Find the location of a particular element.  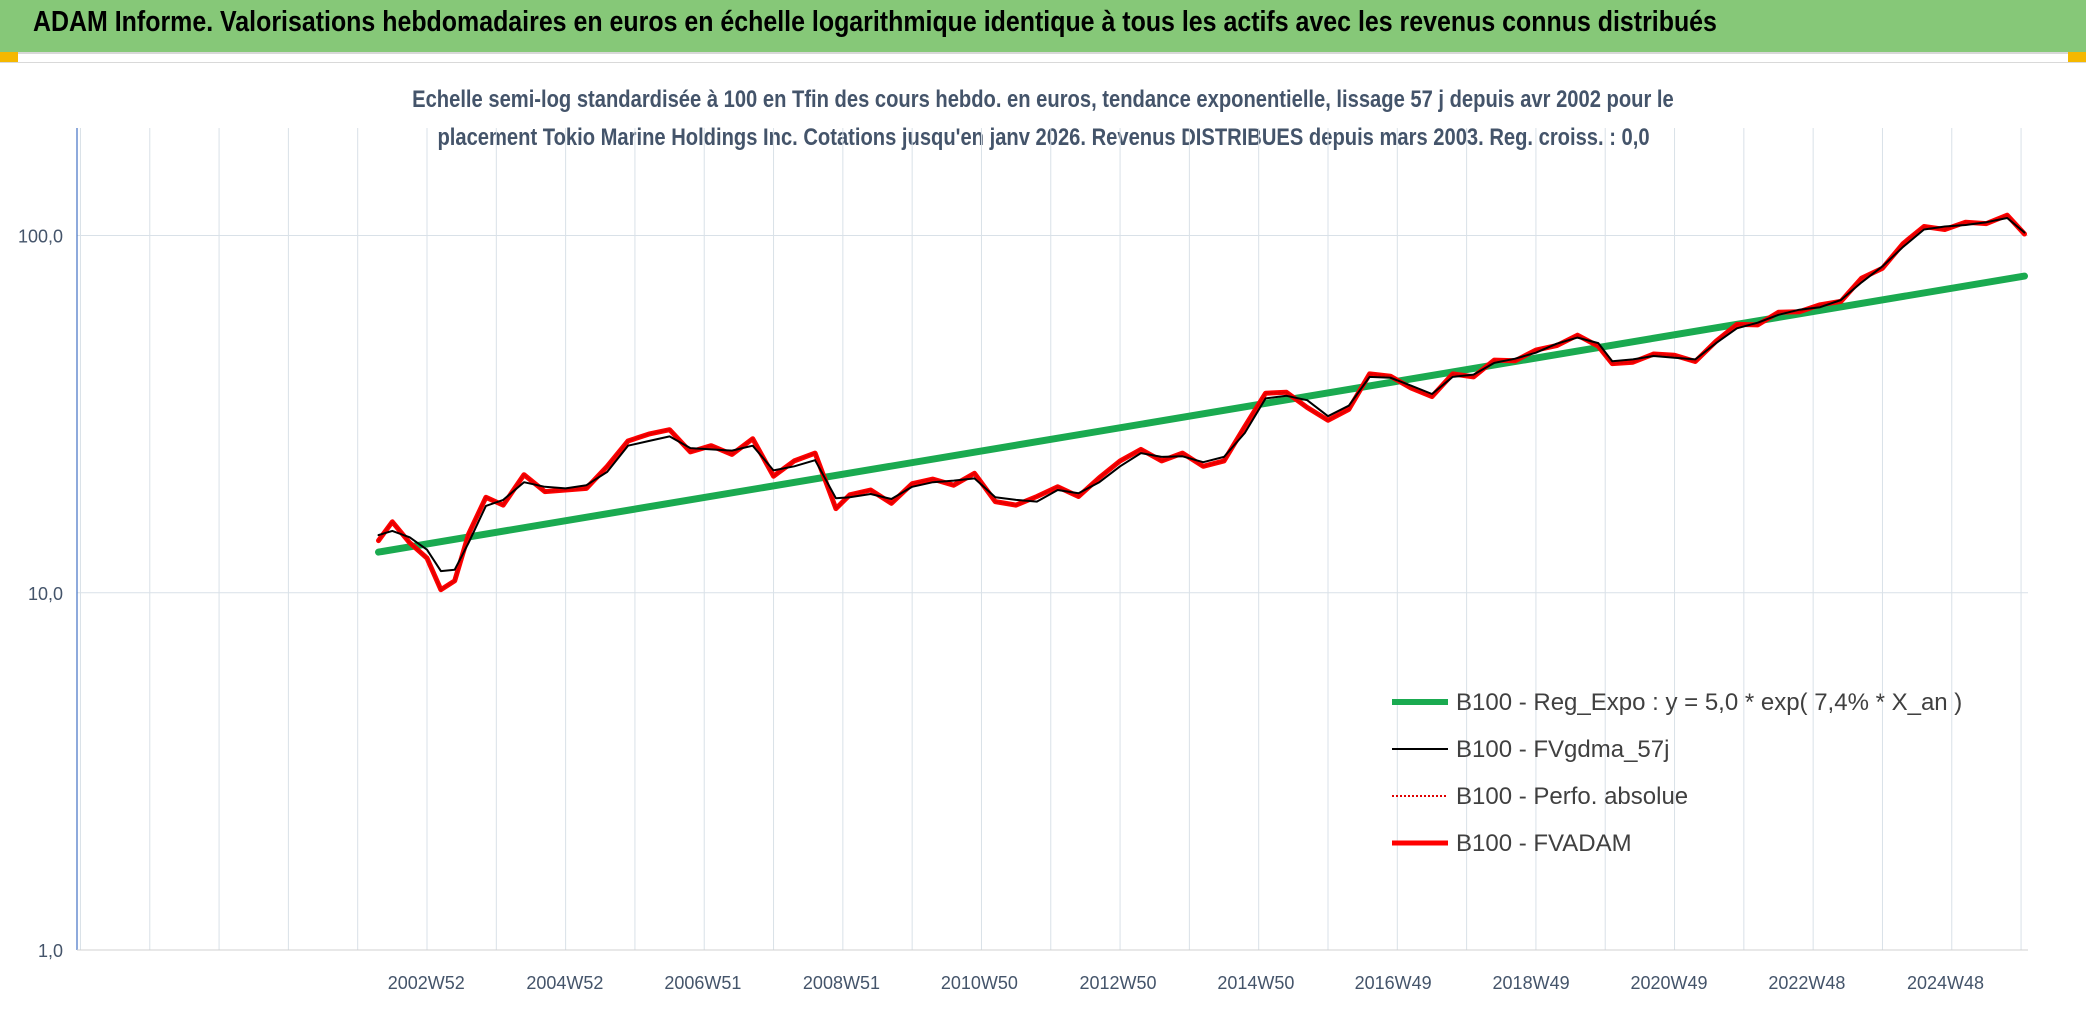

legend-entry-label: B100 - Perfo. absolue is located at coordinates (1572, 796).